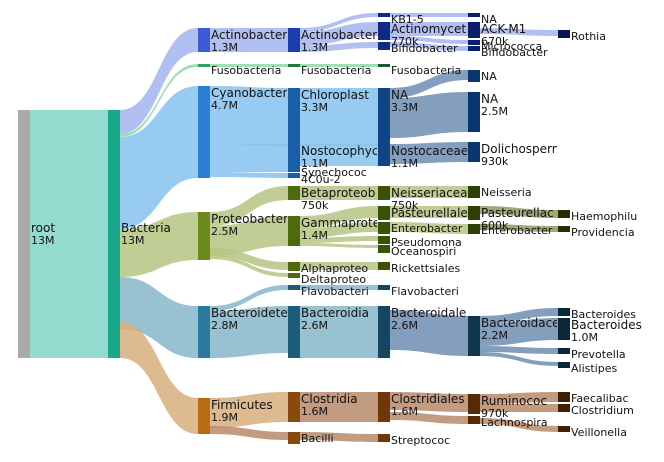 The height and width of the screenshot is (462, 664). What do you see at coordinates (384, 240) in the screenshot?
I see `node-pseudomona` at bounding box center [384, 240].